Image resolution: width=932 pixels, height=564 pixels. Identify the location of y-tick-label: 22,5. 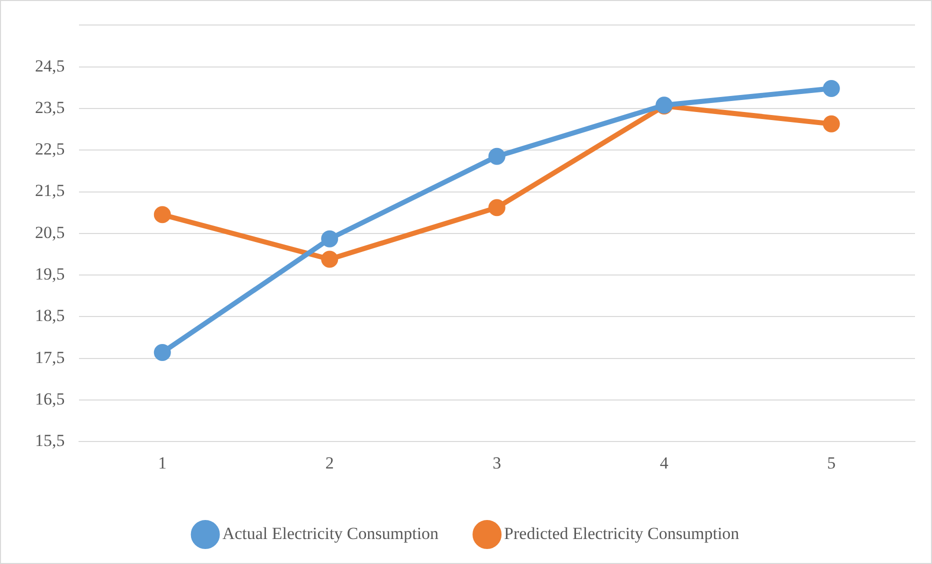
(50, 149).